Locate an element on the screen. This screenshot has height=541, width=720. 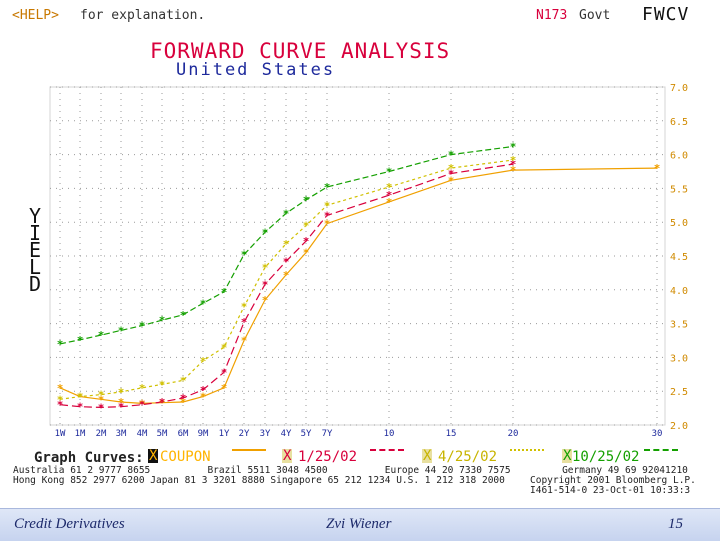
slide-footer: Credit Derivatives Zvi Wiener 15 is located at coordinates (360, 524).